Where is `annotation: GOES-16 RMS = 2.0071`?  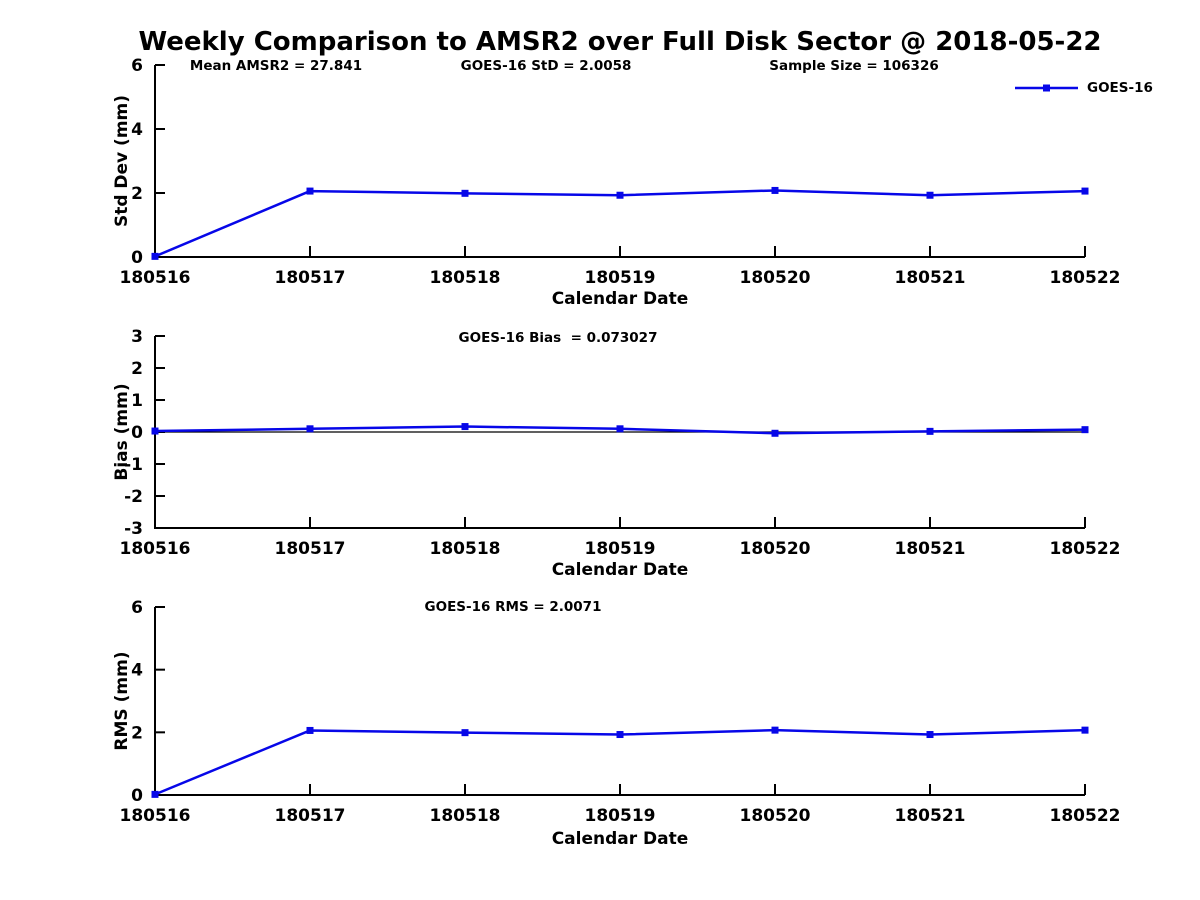 annotation: GOES-16 RMS = 2.0071 is located at coordinates (513, 607).